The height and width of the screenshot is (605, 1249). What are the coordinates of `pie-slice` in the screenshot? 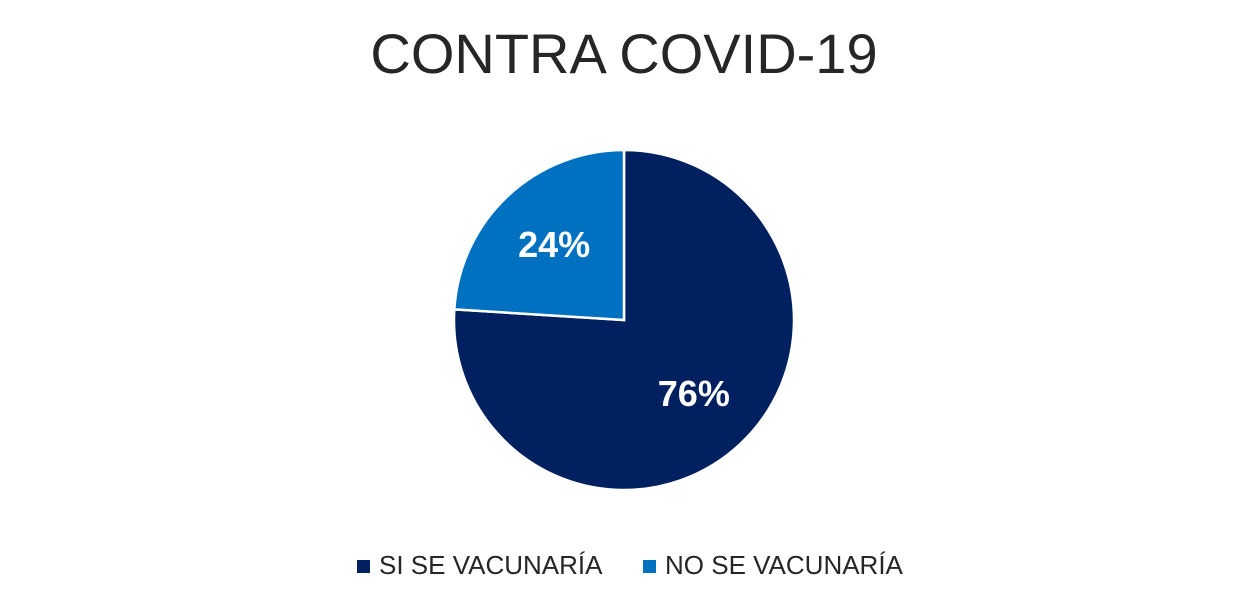 It's located at (539, 235).